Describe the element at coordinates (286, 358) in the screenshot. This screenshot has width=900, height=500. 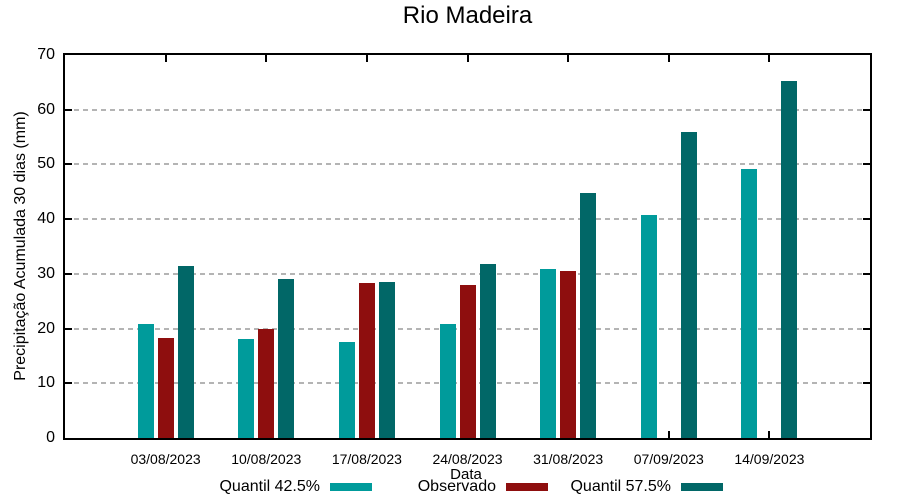
I see `bar-series2-cat1` at that location.